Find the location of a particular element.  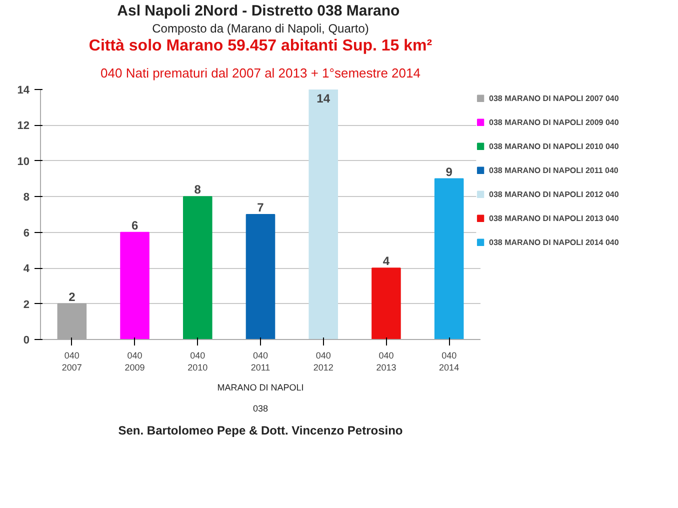

x-tick-label: 040 2013 is located at coordinates (386, 361).